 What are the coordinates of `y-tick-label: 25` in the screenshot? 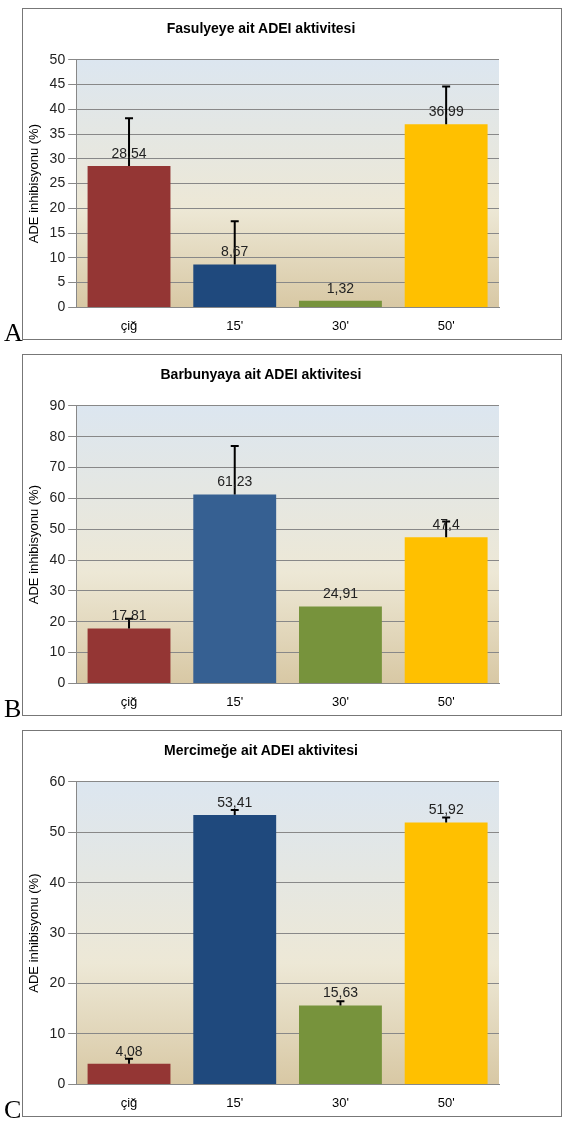 It's located at (57, 182).